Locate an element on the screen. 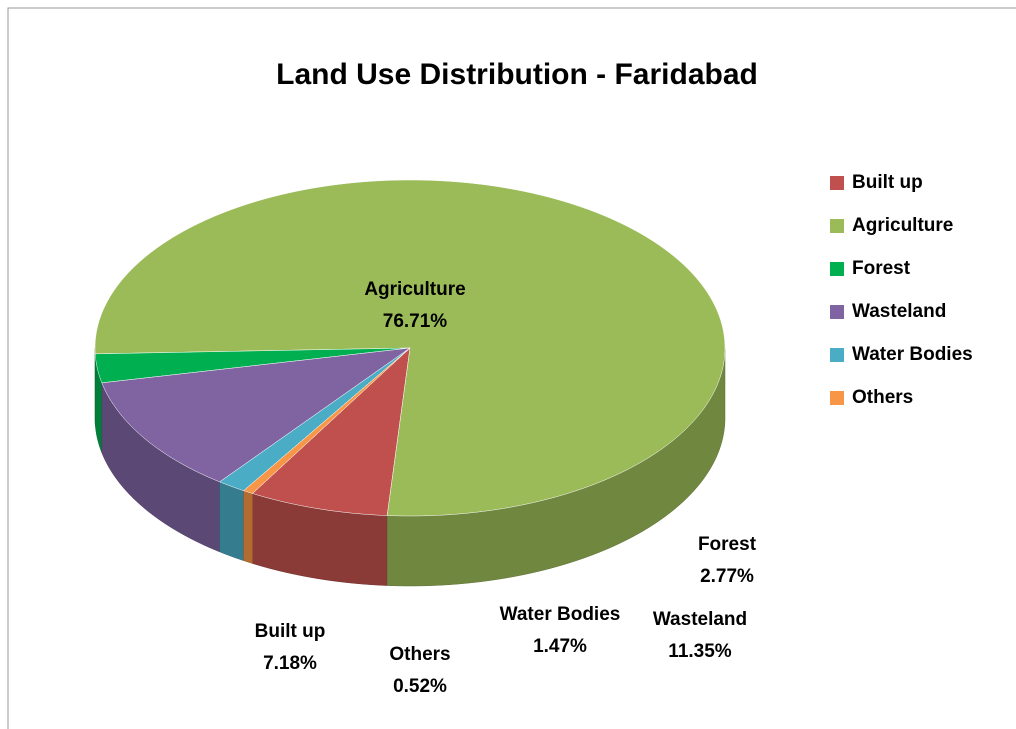  data-label-value: 76.71% is located at coordinates (415, 321).